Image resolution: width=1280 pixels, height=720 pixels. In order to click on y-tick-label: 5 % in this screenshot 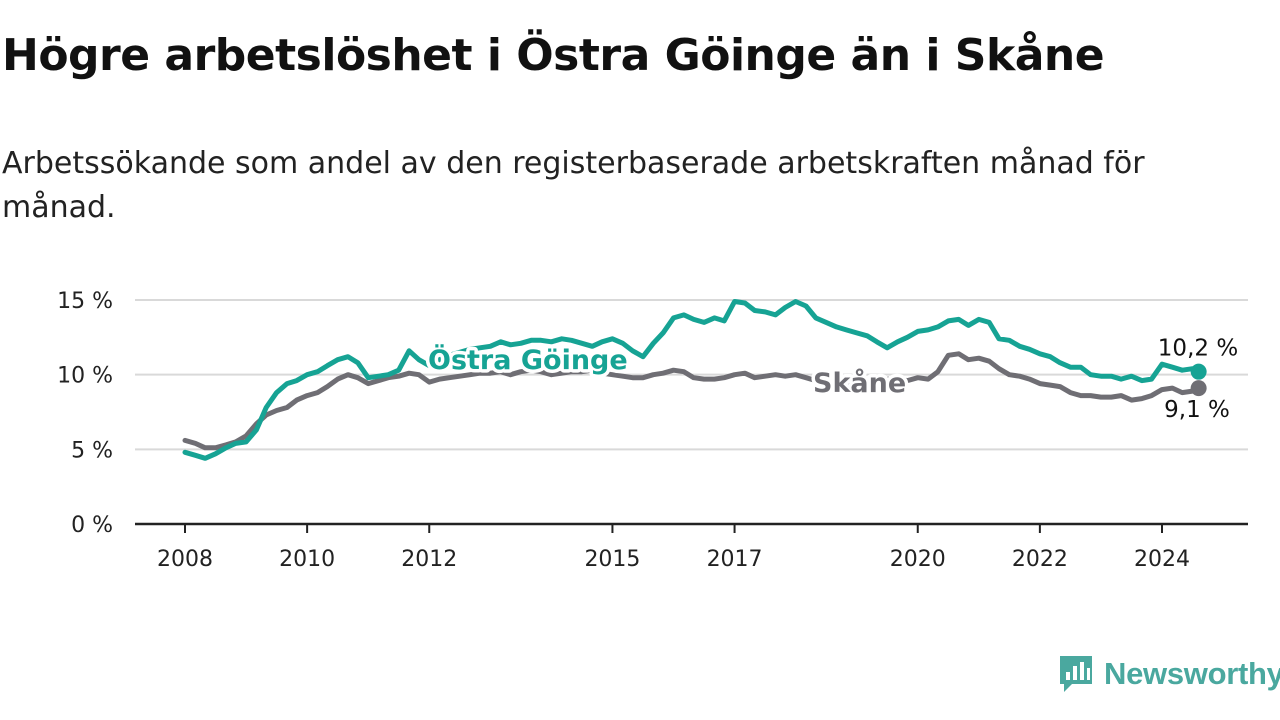, I will do `click(92, 450)`.